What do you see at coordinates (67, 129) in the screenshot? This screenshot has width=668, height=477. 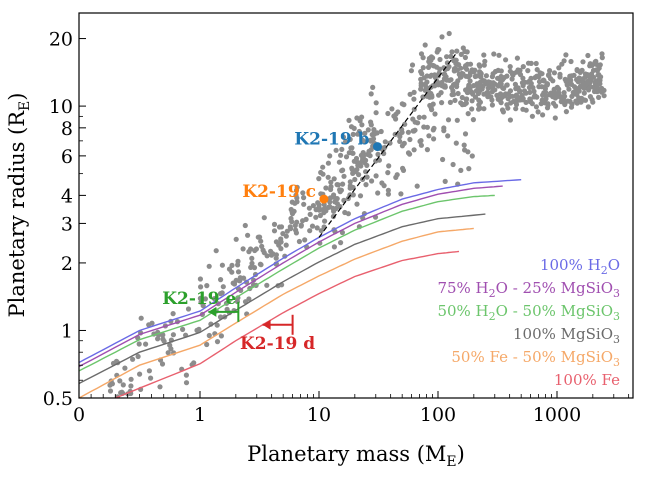 I see `y-tick-label: 8` at bounding box center [67, 129].